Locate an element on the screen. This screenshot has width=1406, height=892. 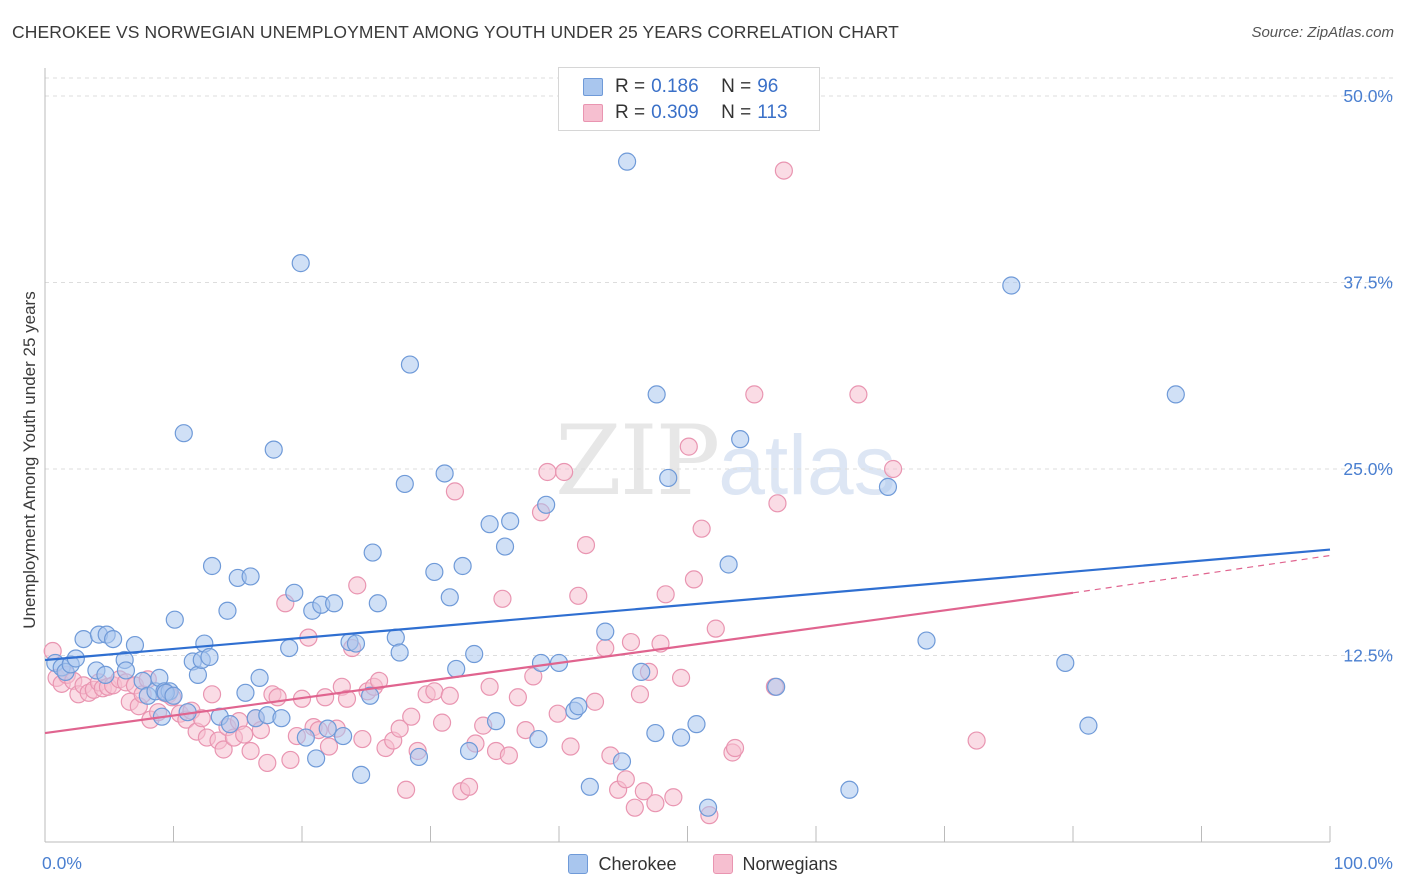
cherokee-legend-swatch is located at coordinates (578, 864).